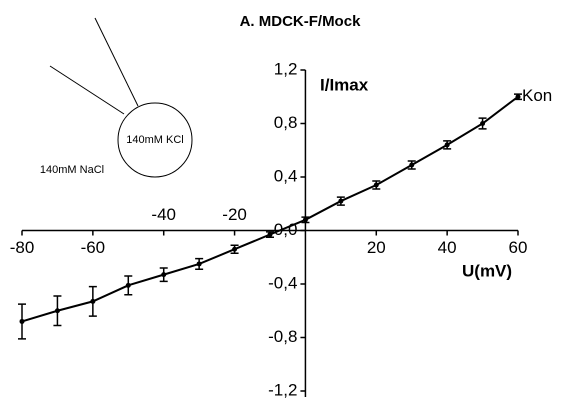  Describe the element at coordinates (72, 170) in the screenshot. I see `inset-label: 140mM NaCl` at that location.